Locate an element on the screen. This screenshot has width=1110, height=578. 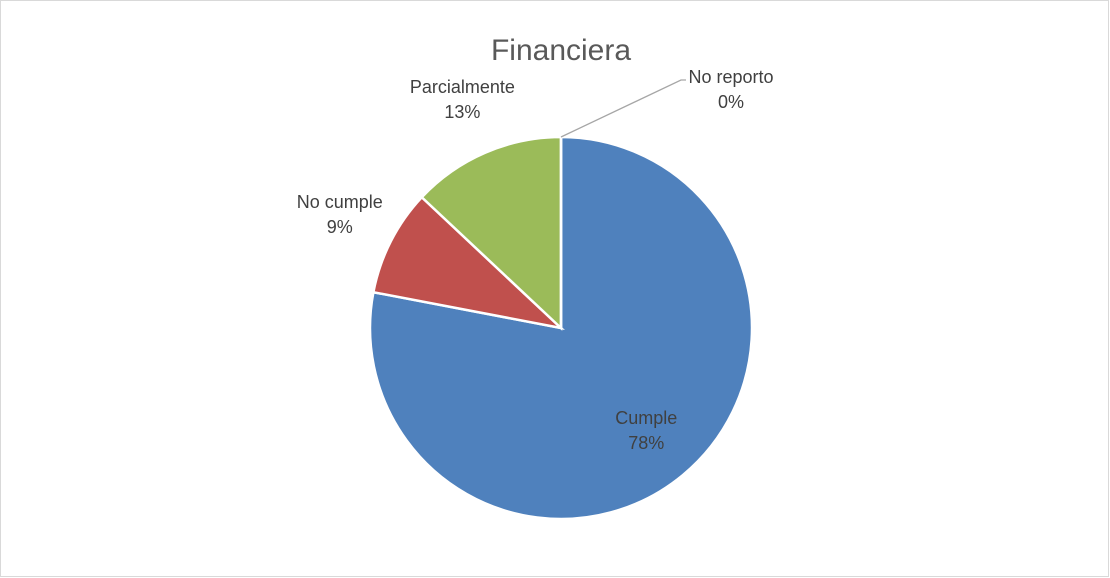
data-label-category: No reporto is located at coordinates (730, 77).